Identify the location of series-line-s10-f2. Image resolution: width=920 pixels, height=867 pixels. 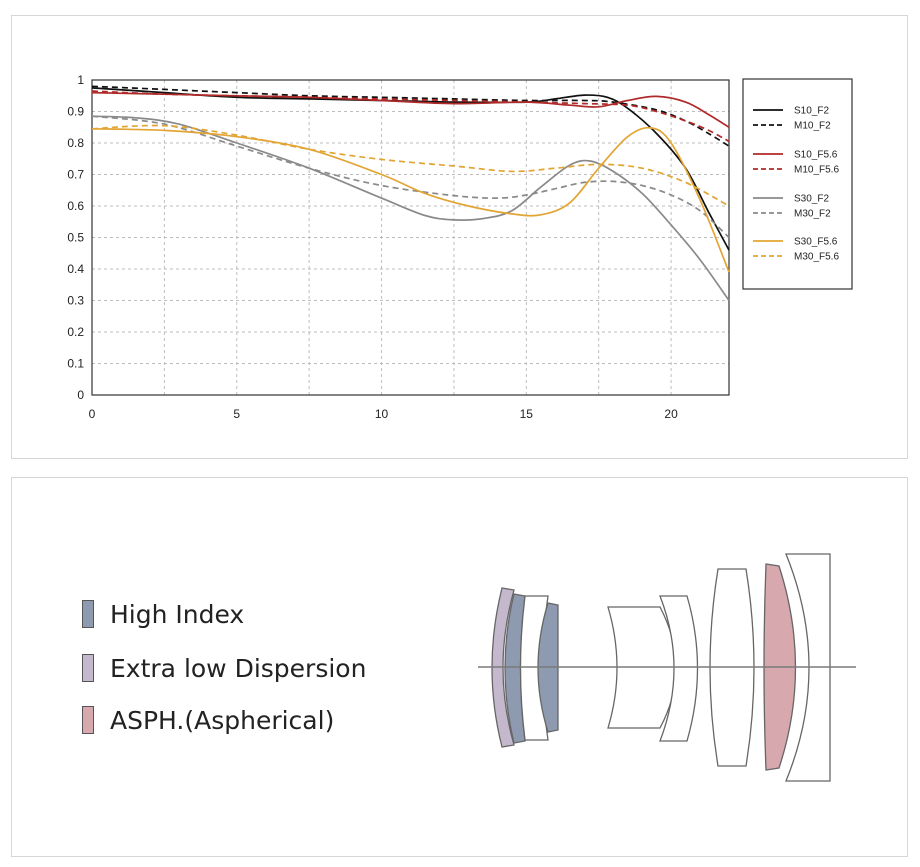
(410, 169).